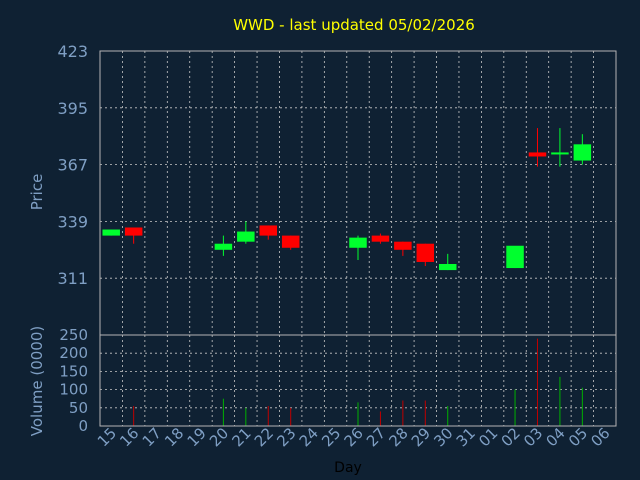 The image size is (640, 480). I want to click on price-tick-label: 339, so click(72, 221).